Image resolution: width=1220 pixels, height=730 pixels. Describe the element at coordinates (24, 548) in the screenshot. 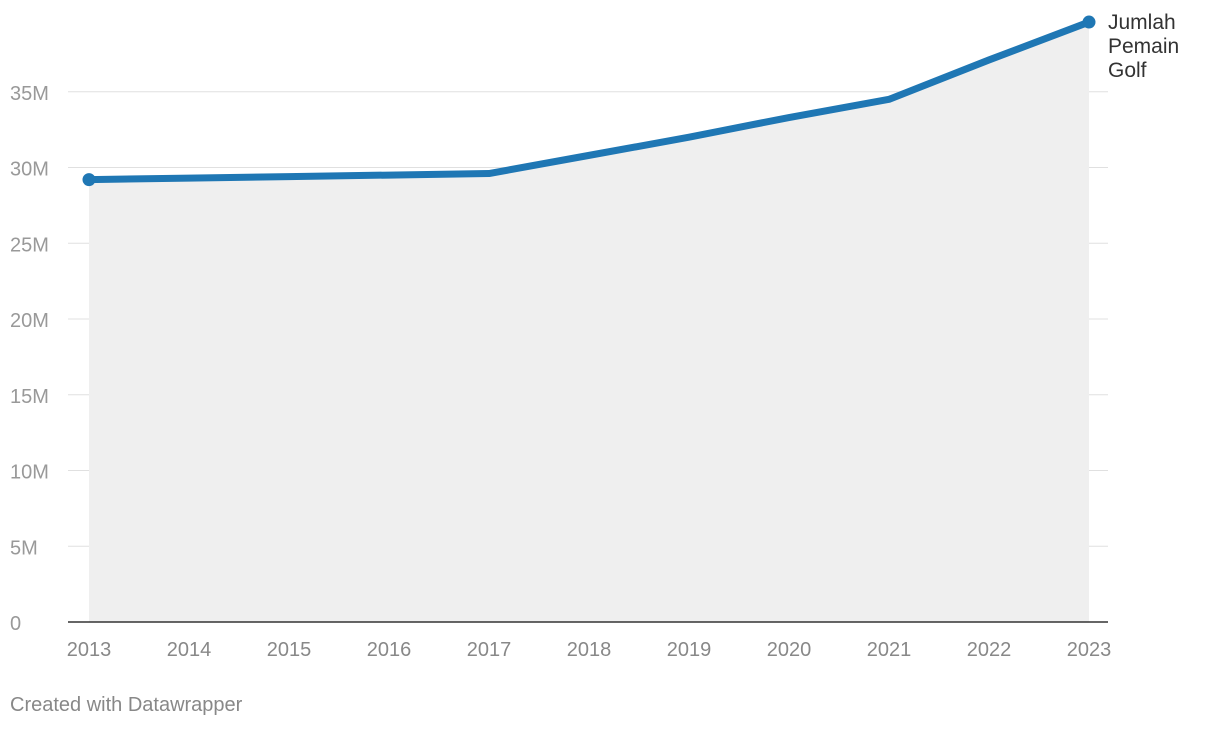

I see `y-tick-label: 5M` at that location.